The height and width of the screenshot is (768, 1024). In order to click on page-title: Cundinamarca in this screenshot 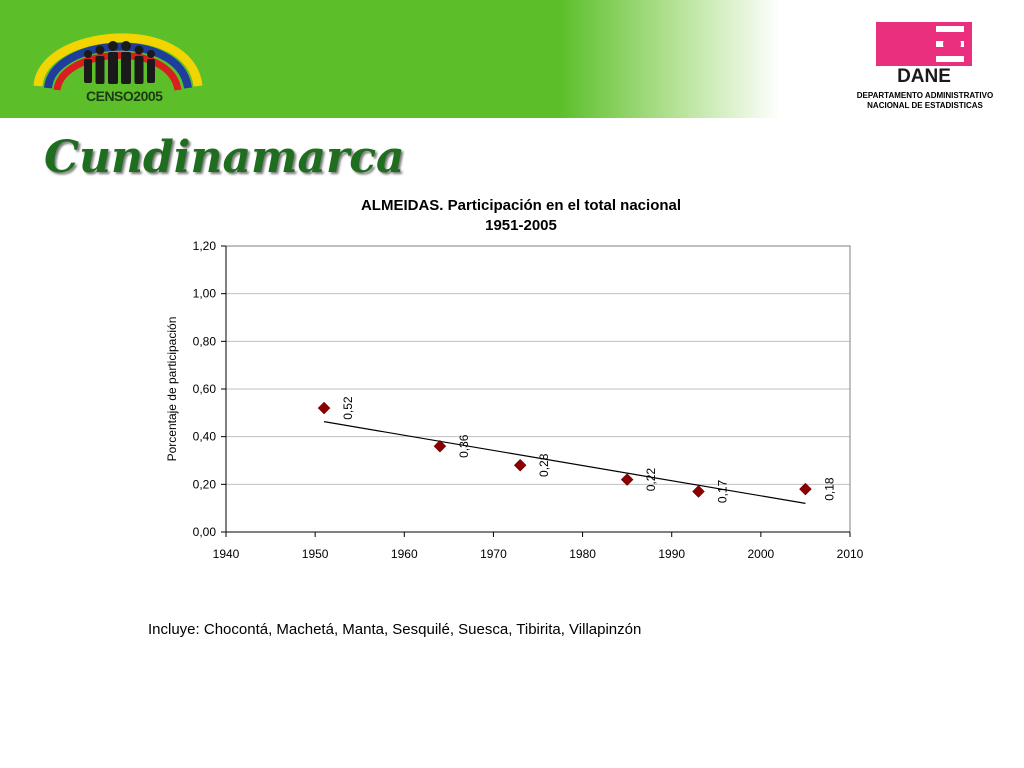, I will do `click(224, 157)`.